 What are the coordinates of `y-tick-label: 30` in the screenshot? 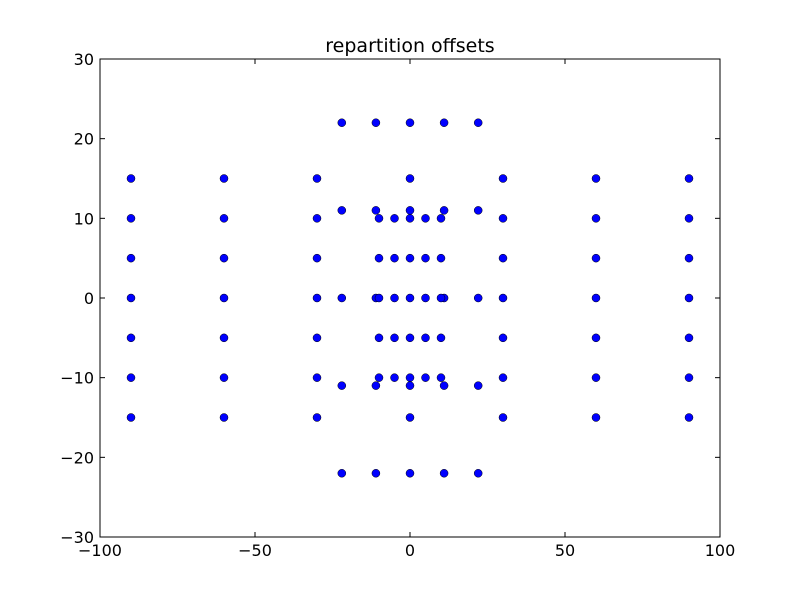 It's located at (84, 59).